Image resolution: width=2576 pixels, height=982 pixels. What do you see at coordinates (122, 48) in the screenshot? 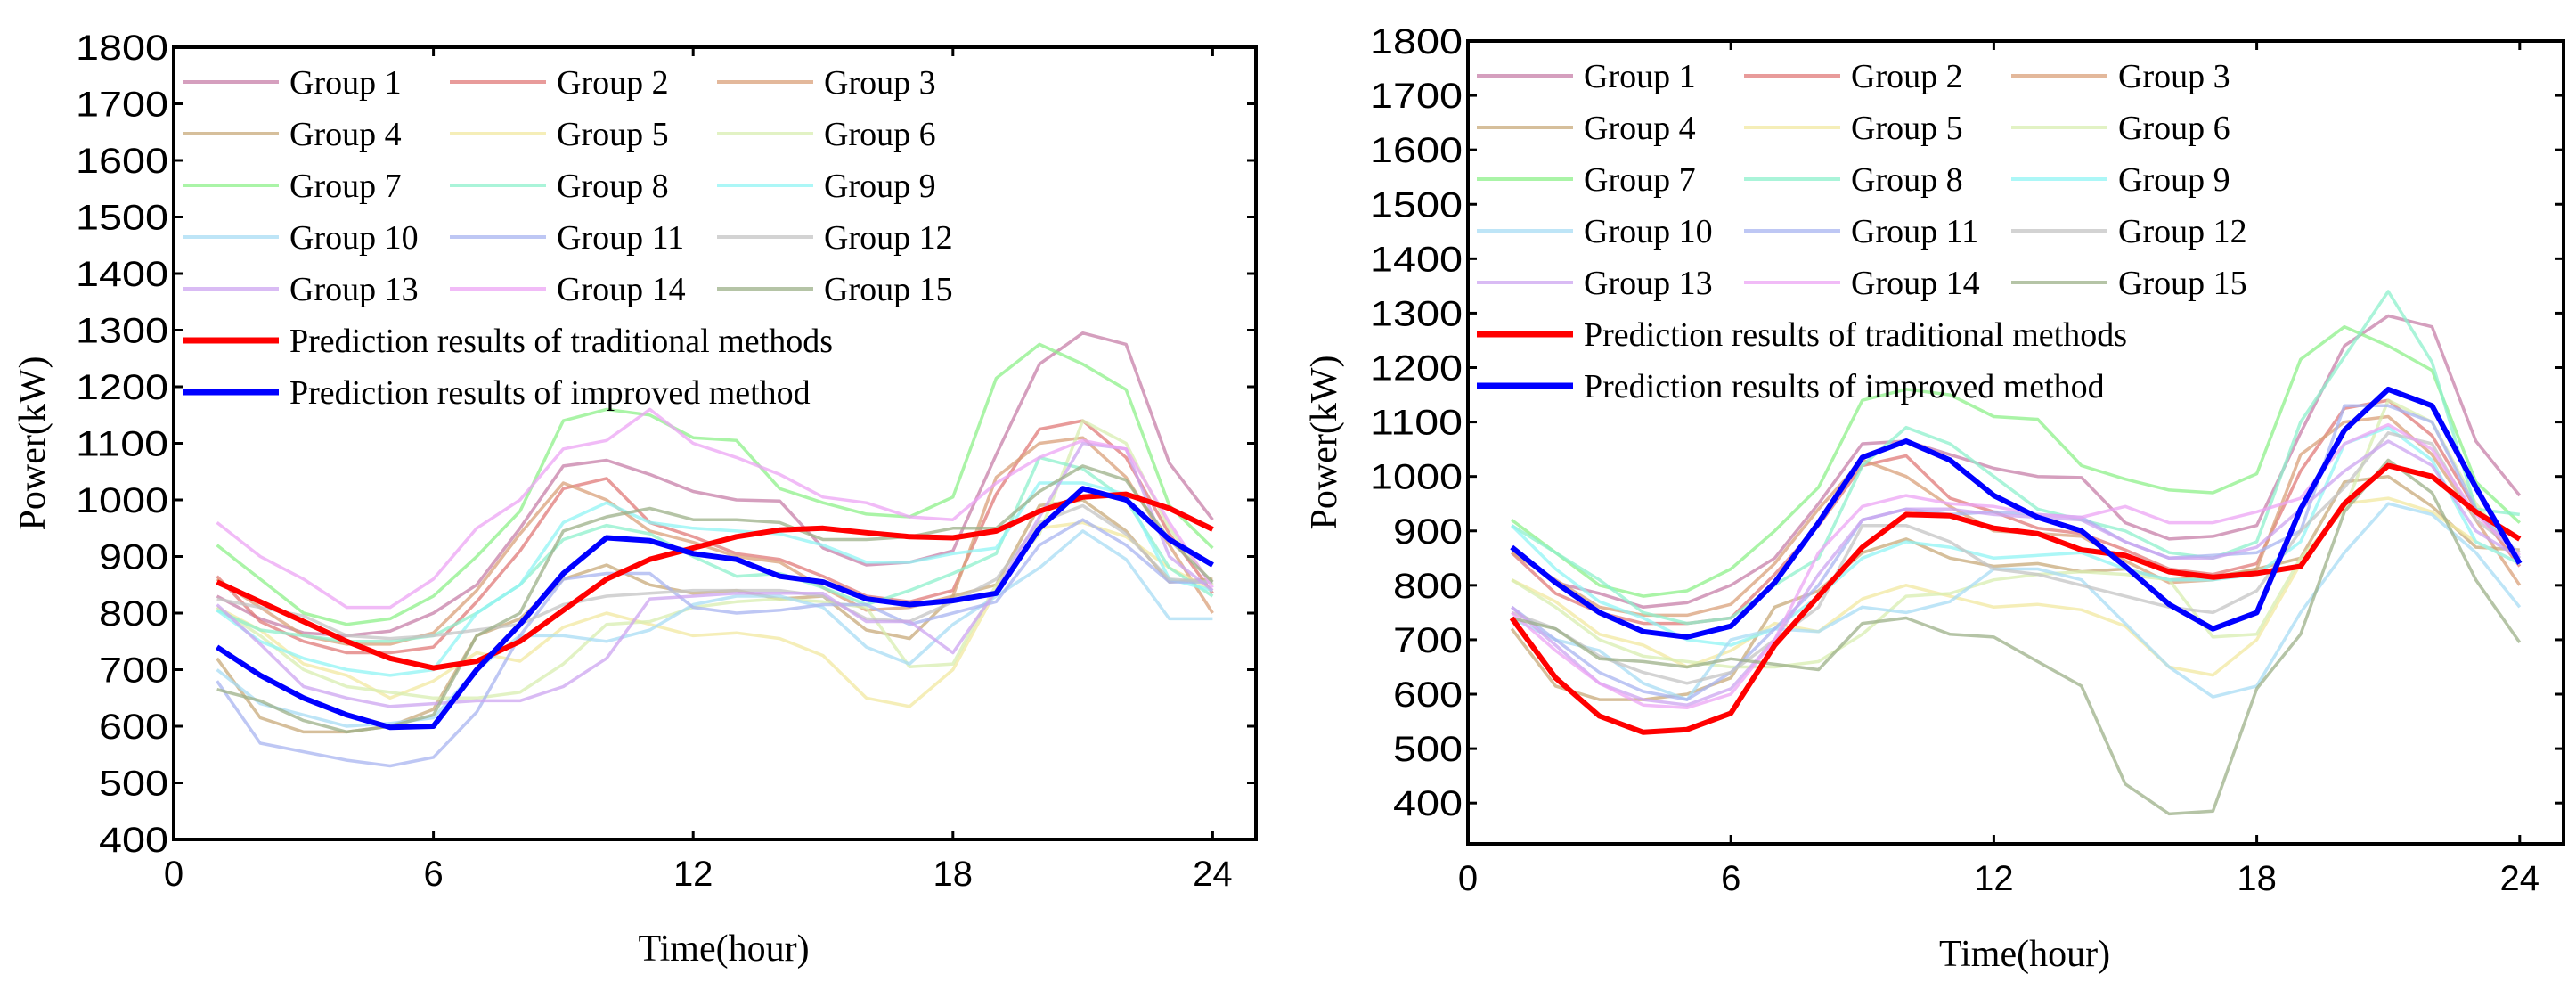
I see `y-tick-label: 1800` at bounding box center [122, 48].